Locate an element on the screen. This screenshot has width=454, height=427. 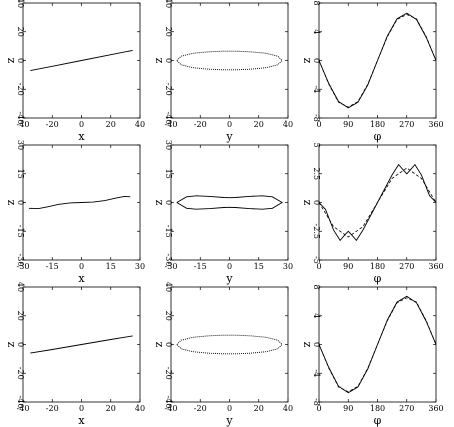
chart-panel-9: 0 90 180 270 360 -8 -4 0 4 8 φ z is located at coordinates (372, 355).